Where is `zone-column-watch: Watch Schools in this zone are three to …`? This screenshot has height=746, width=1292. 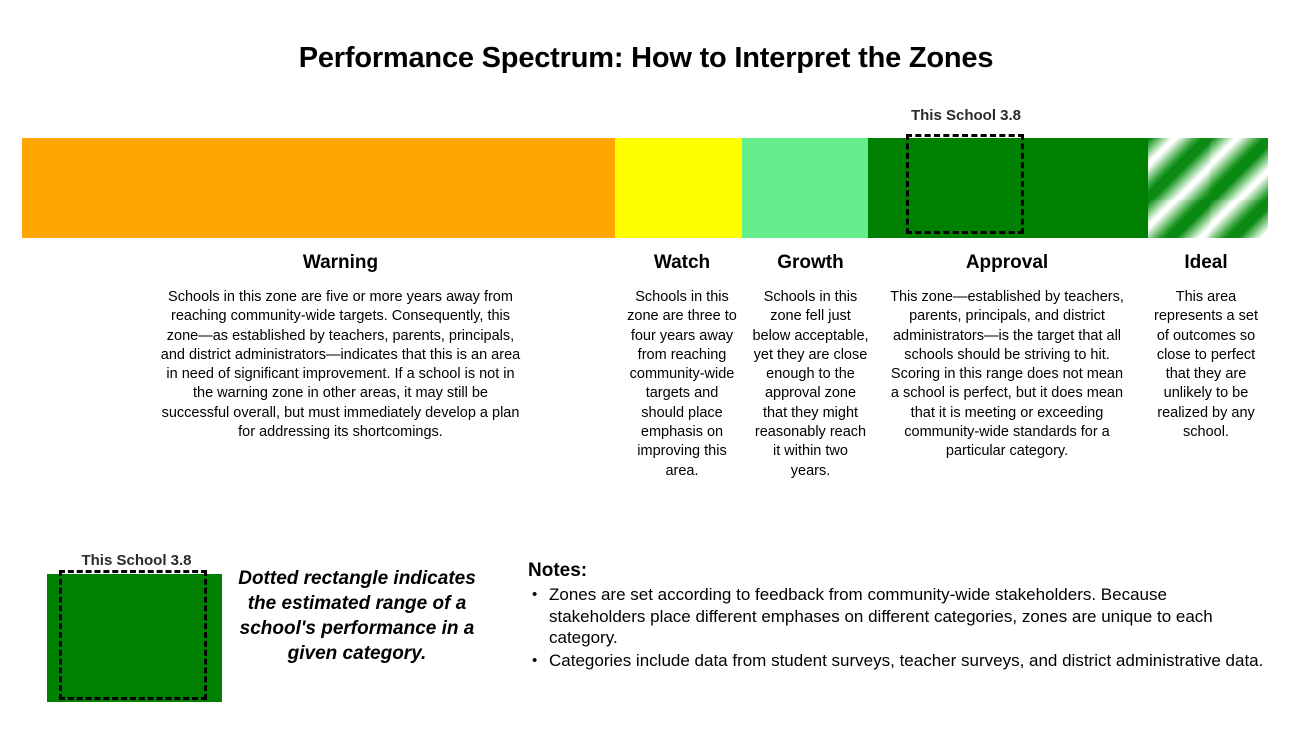 zone-column-watch: Watch Schools in this zone are three to … is located at coordinates (682, 366).